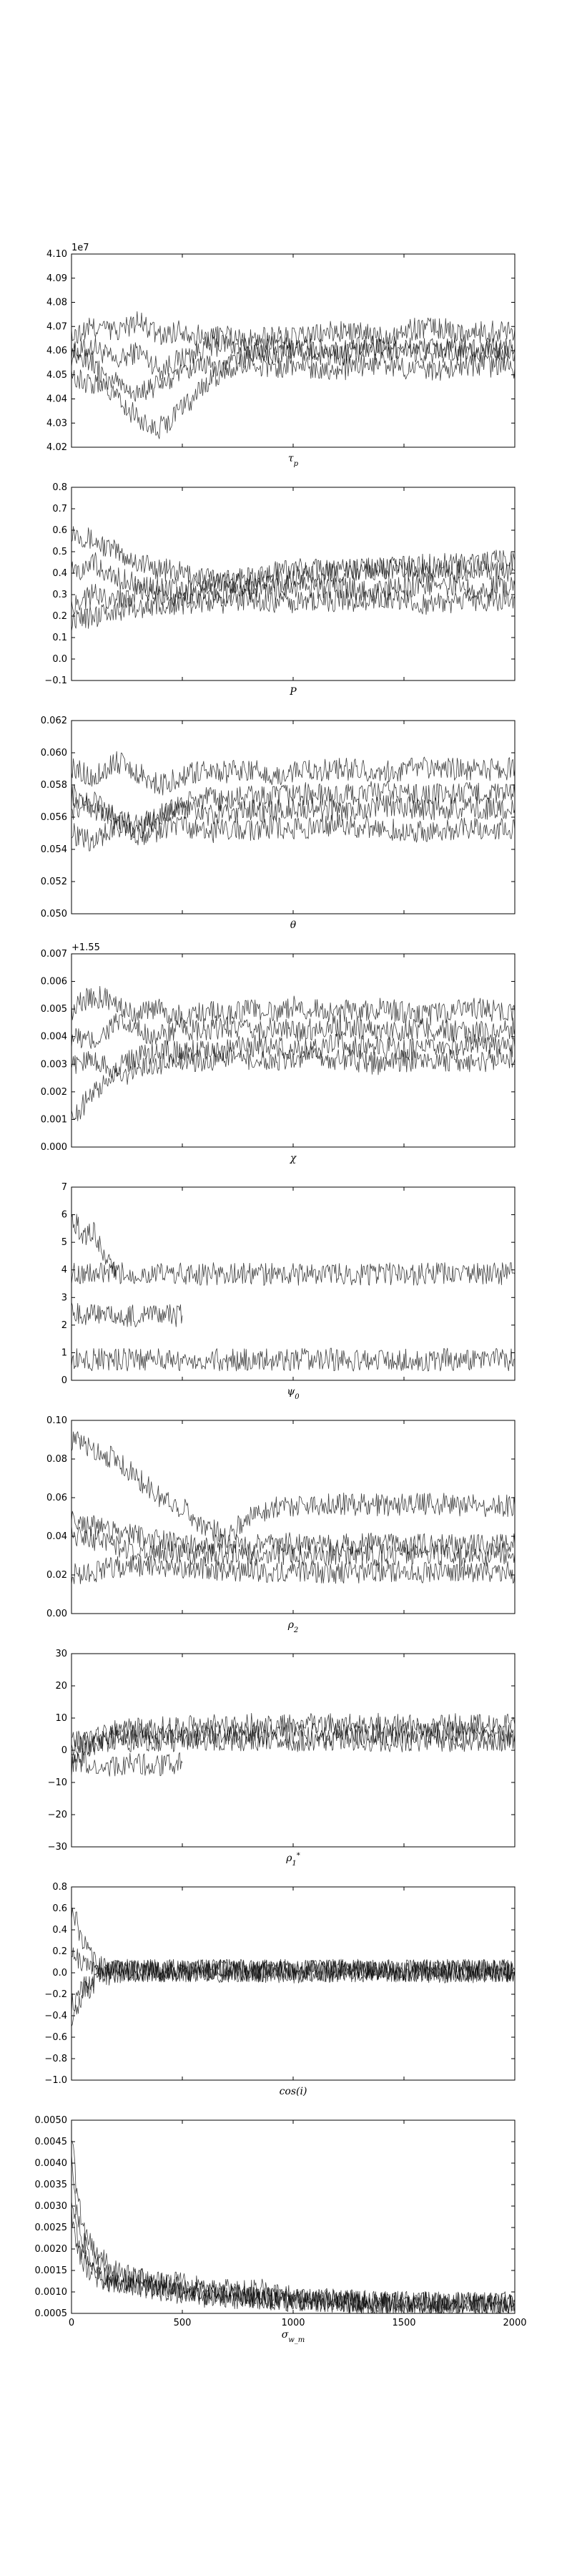  I want to click on subplot-6: 0.00 0.02 0.04 0.06 0.08 0.10 ρ2, so click(281, 1524).